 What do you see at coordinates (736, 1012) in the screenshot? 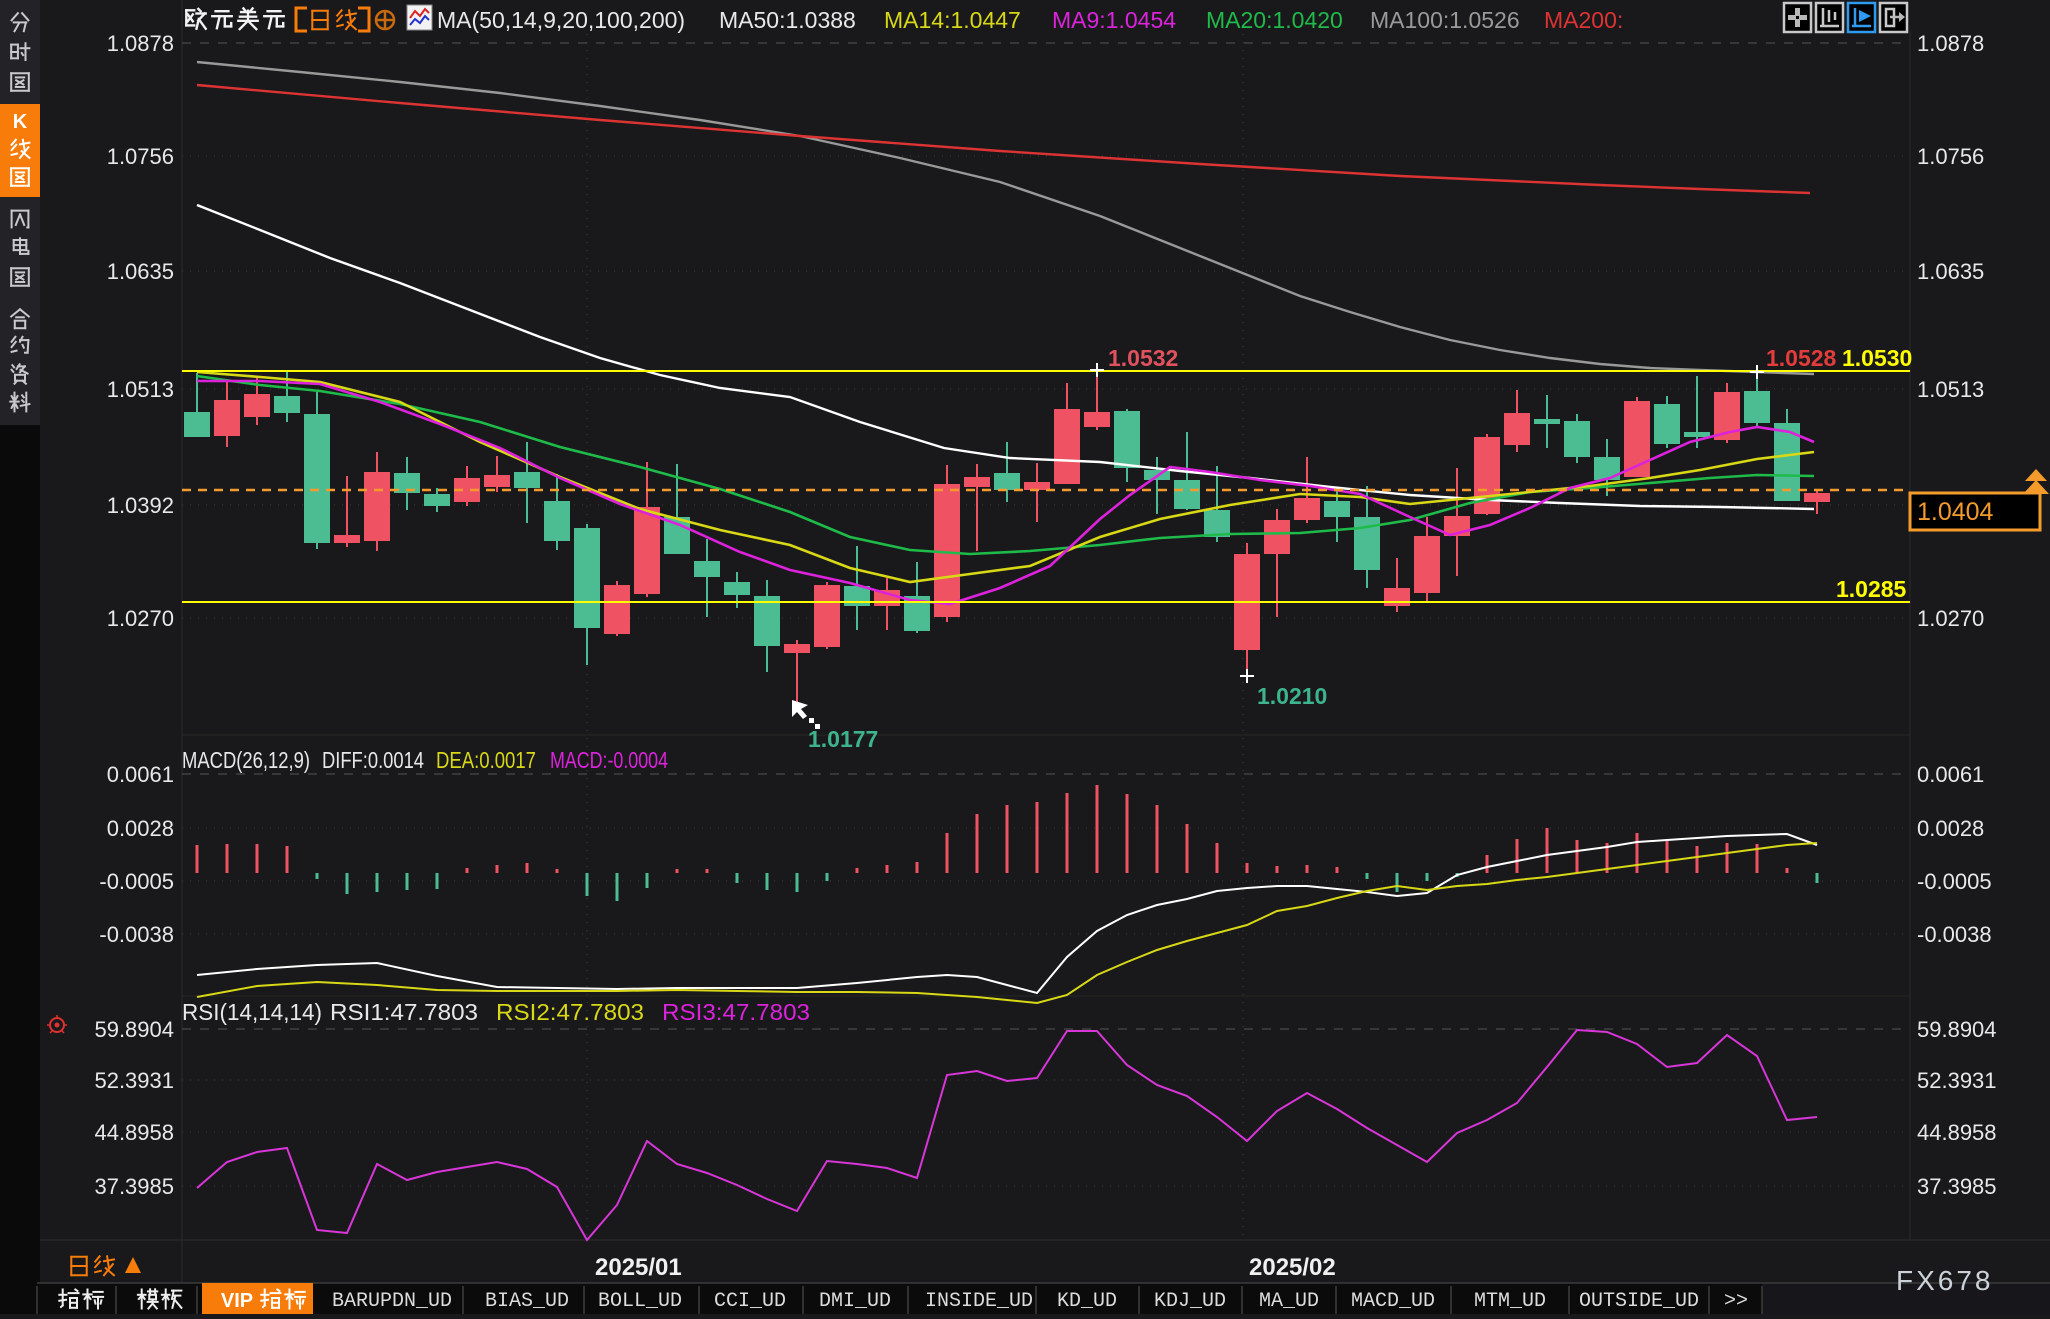
I see `svg-text: RSI3:47.7803` at bounding box center [736, 1012].